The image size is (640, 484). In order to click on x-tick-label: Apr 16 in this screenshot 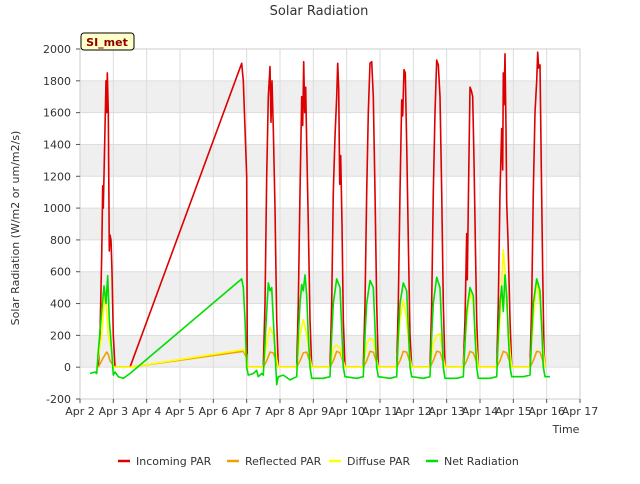, I will do `click(546, 411)`.